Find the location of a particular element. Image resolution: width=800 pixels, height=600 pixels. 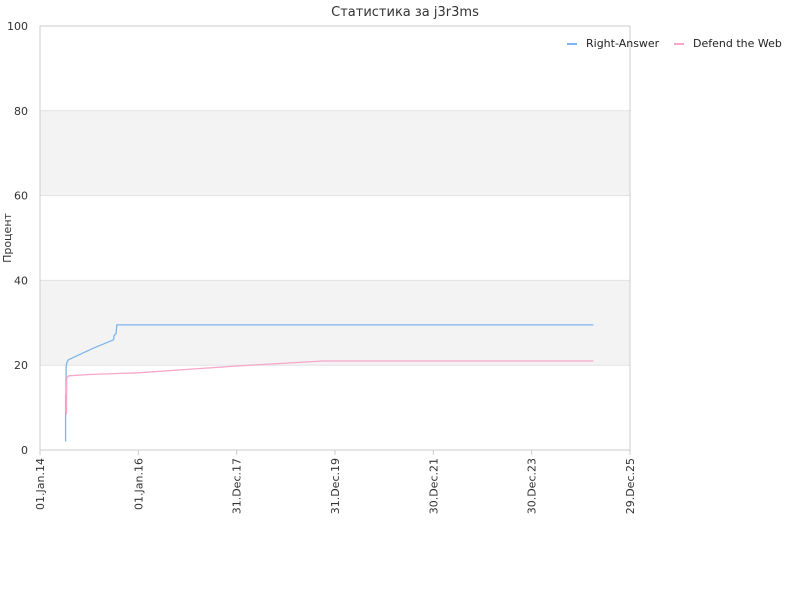

y-tick-label: 20 is located at coordinates (21, 365).